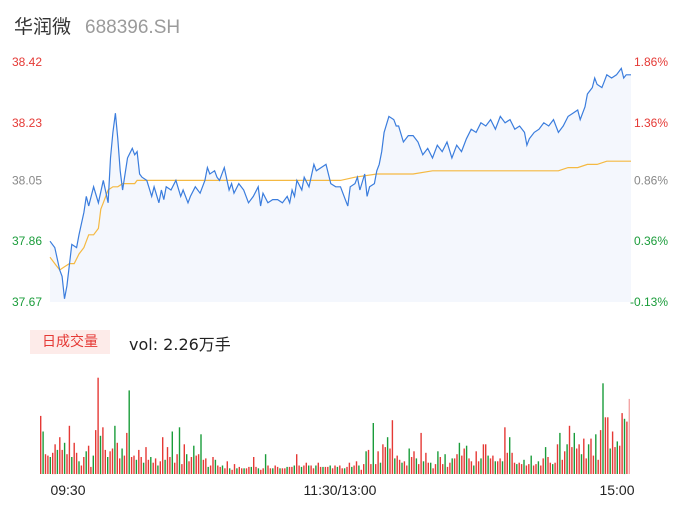 This screenshot has height=524, width=686. What do you see at coordinates (97, 26) in the screenshot?
I see `stock-header: 华润微 688396.SH` at bounding box center [97, 26].